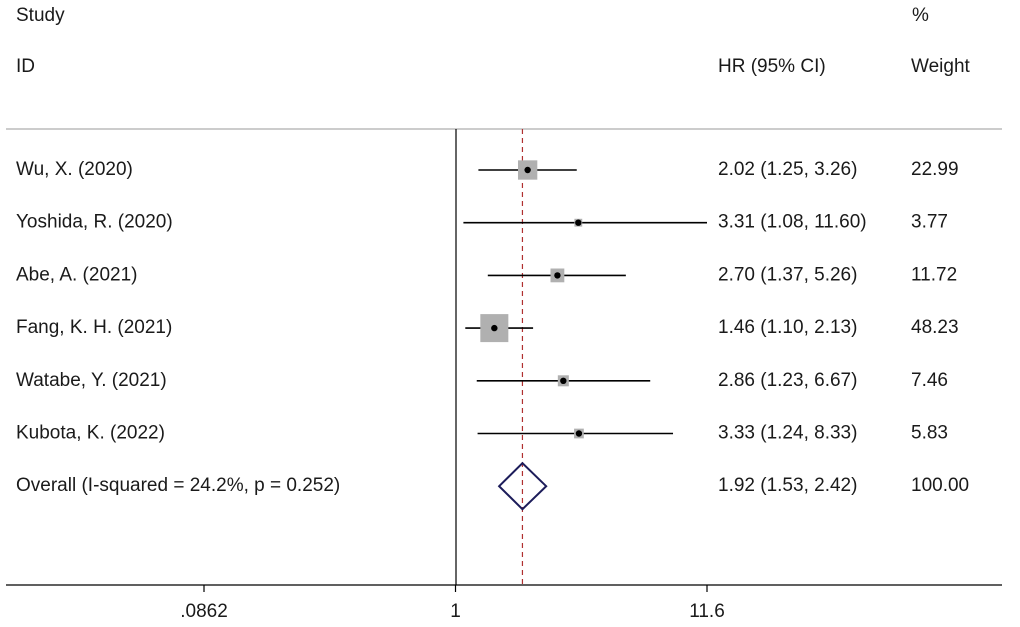 This screenshot has width=1020, height=627. Describe the element at coordinates (934, 274) in the screenshot. I see `weight-value: 11.72` at that location.